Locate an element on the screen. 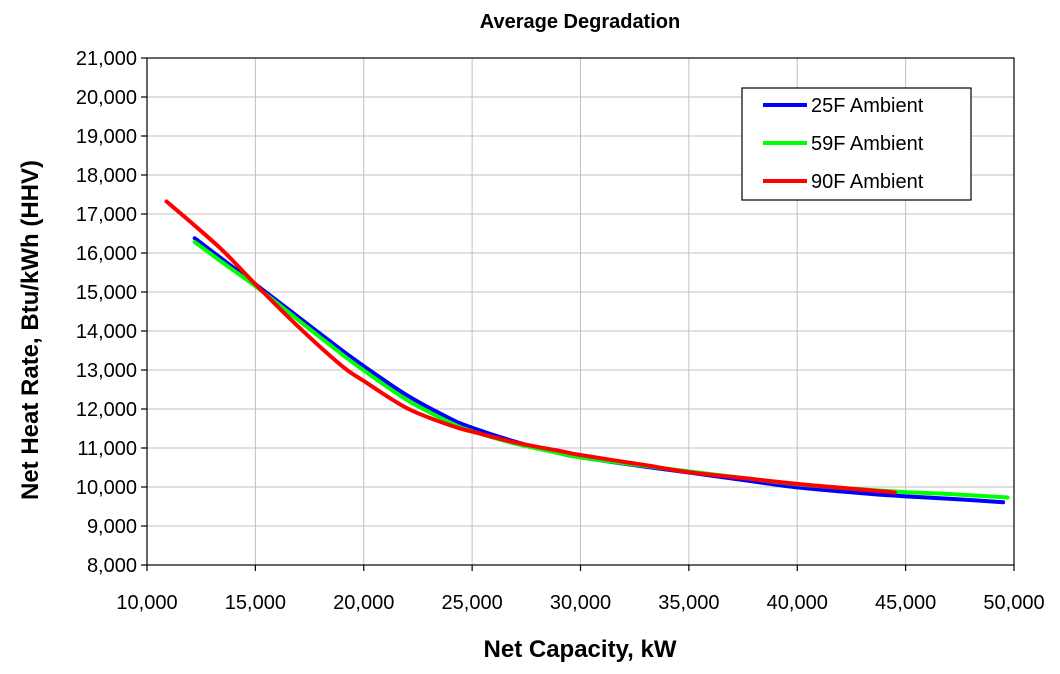 The image size is (1060, 674). x-tick-label: 45,000 is located at coordinates (905, 603).